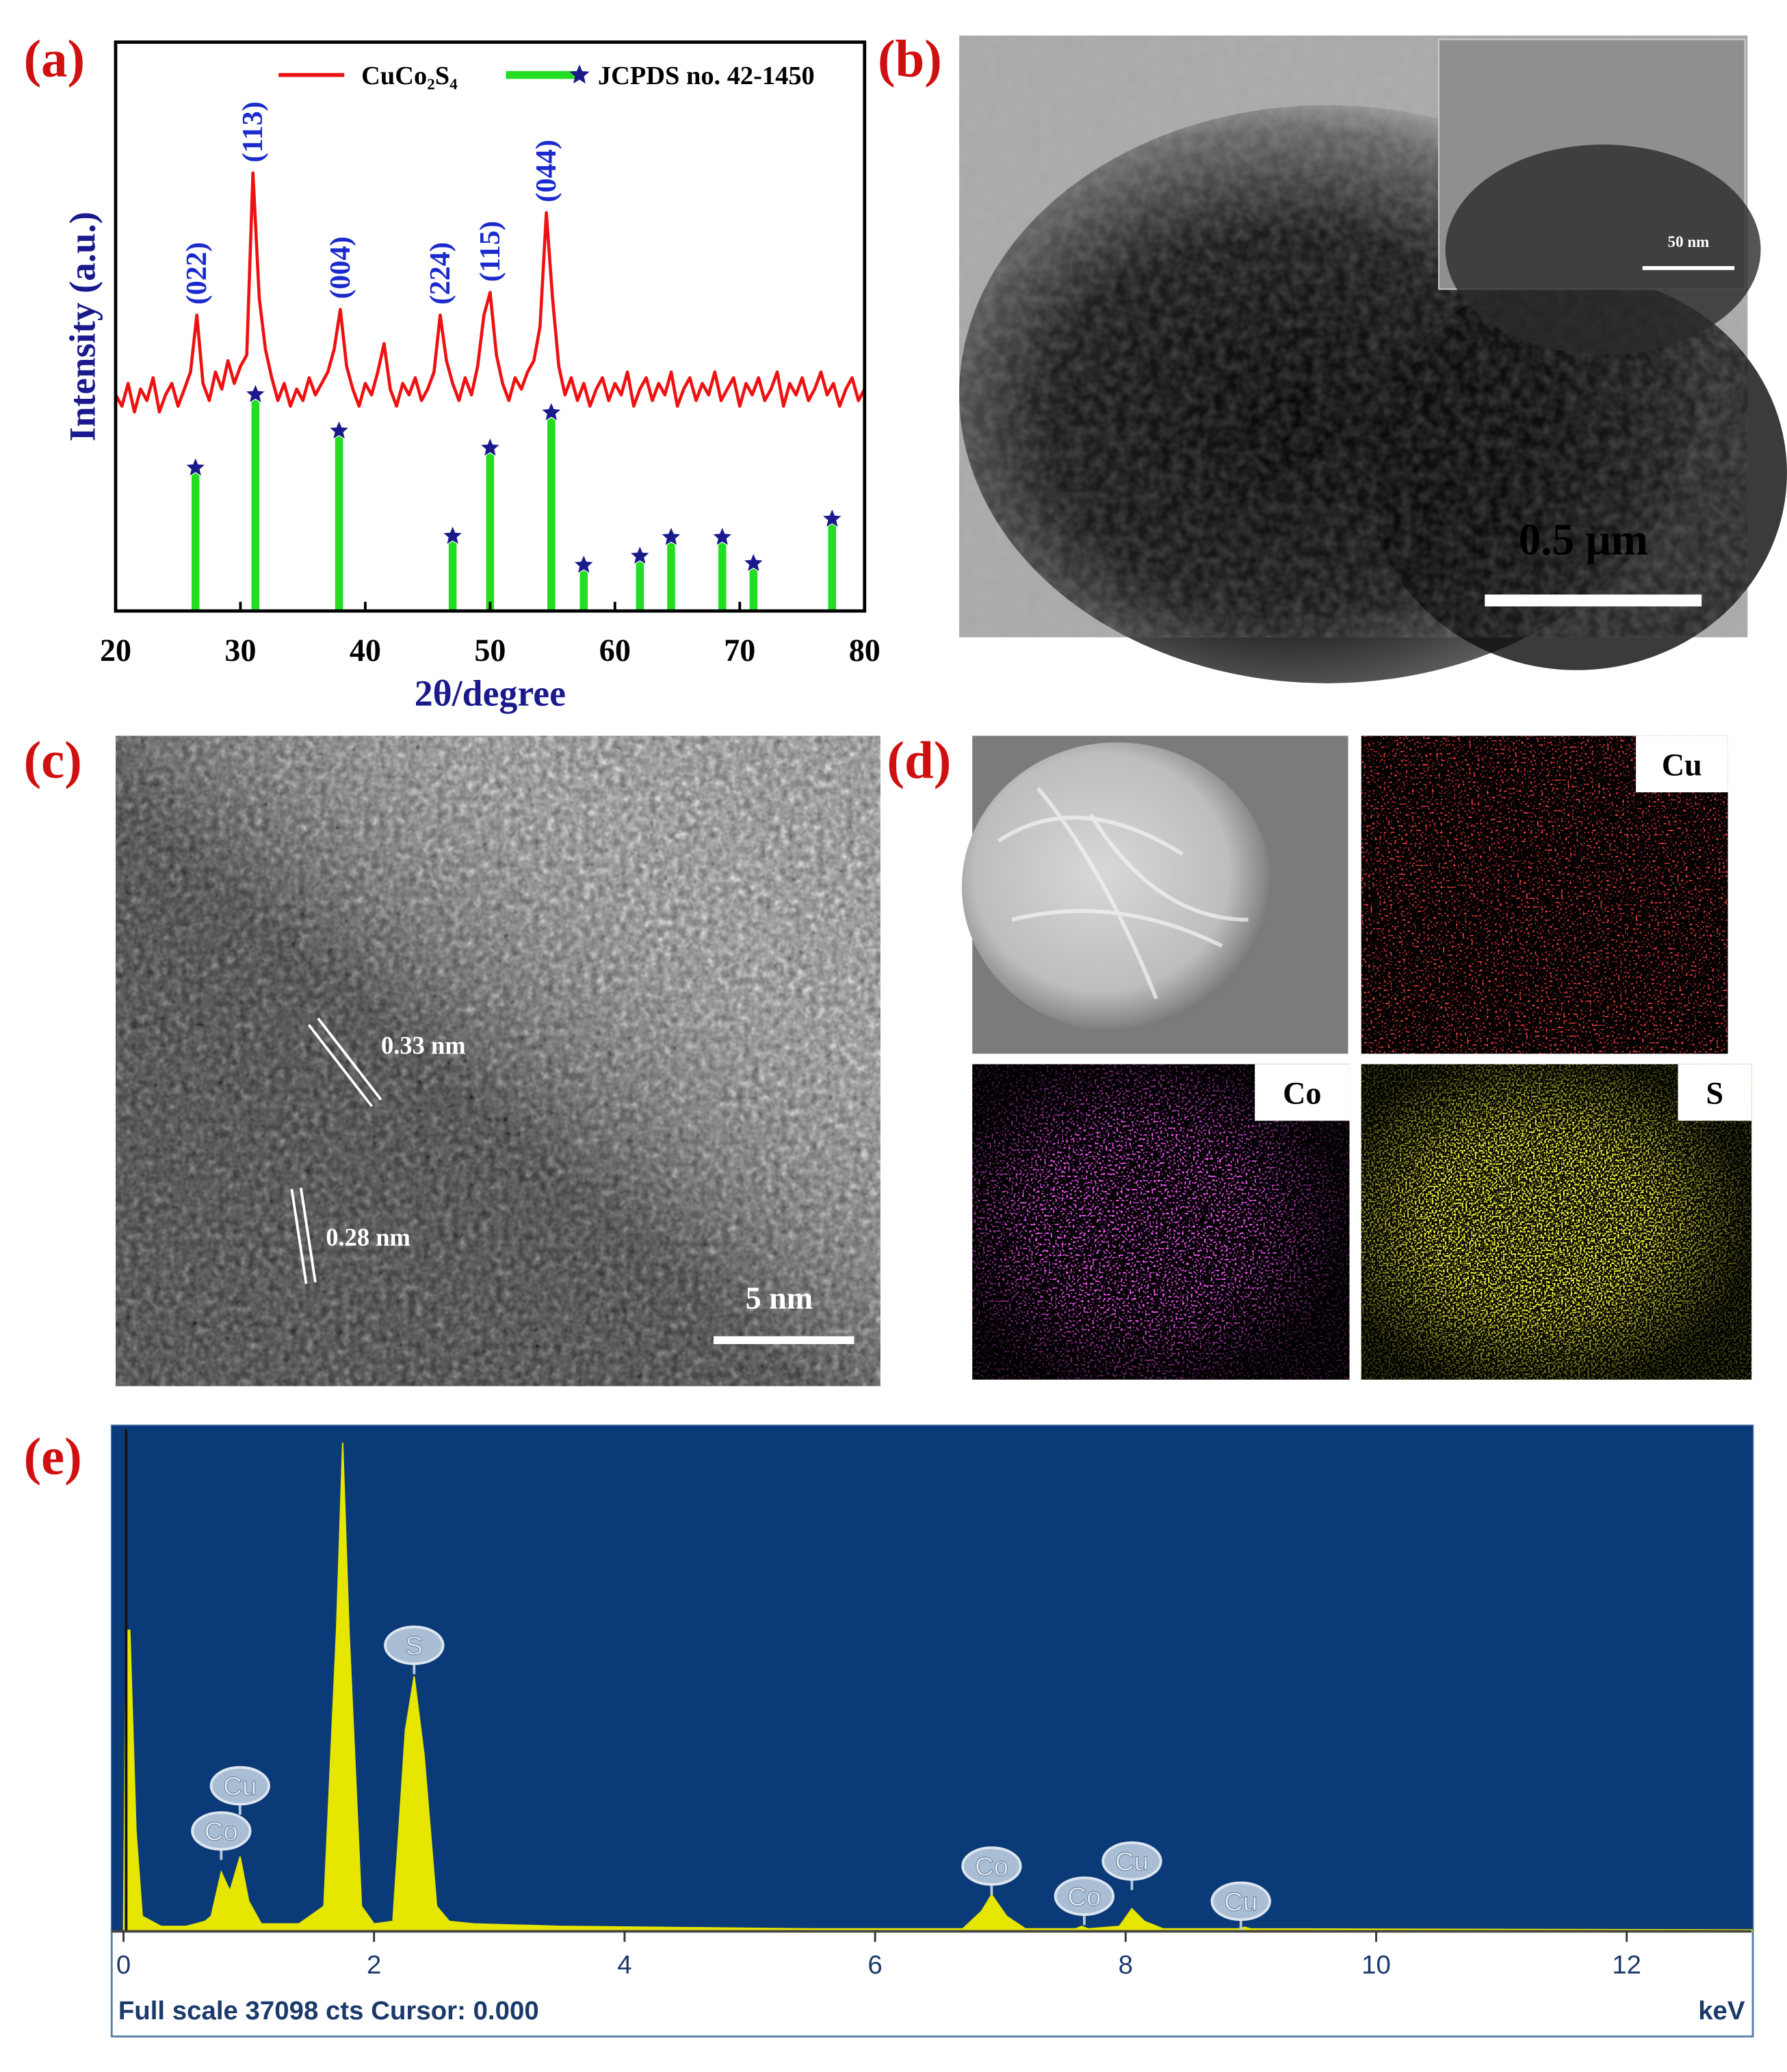 The width and height of the screenshot is (1787, 2072). I want to click on x-tick-label: 50, so click(490, 650).